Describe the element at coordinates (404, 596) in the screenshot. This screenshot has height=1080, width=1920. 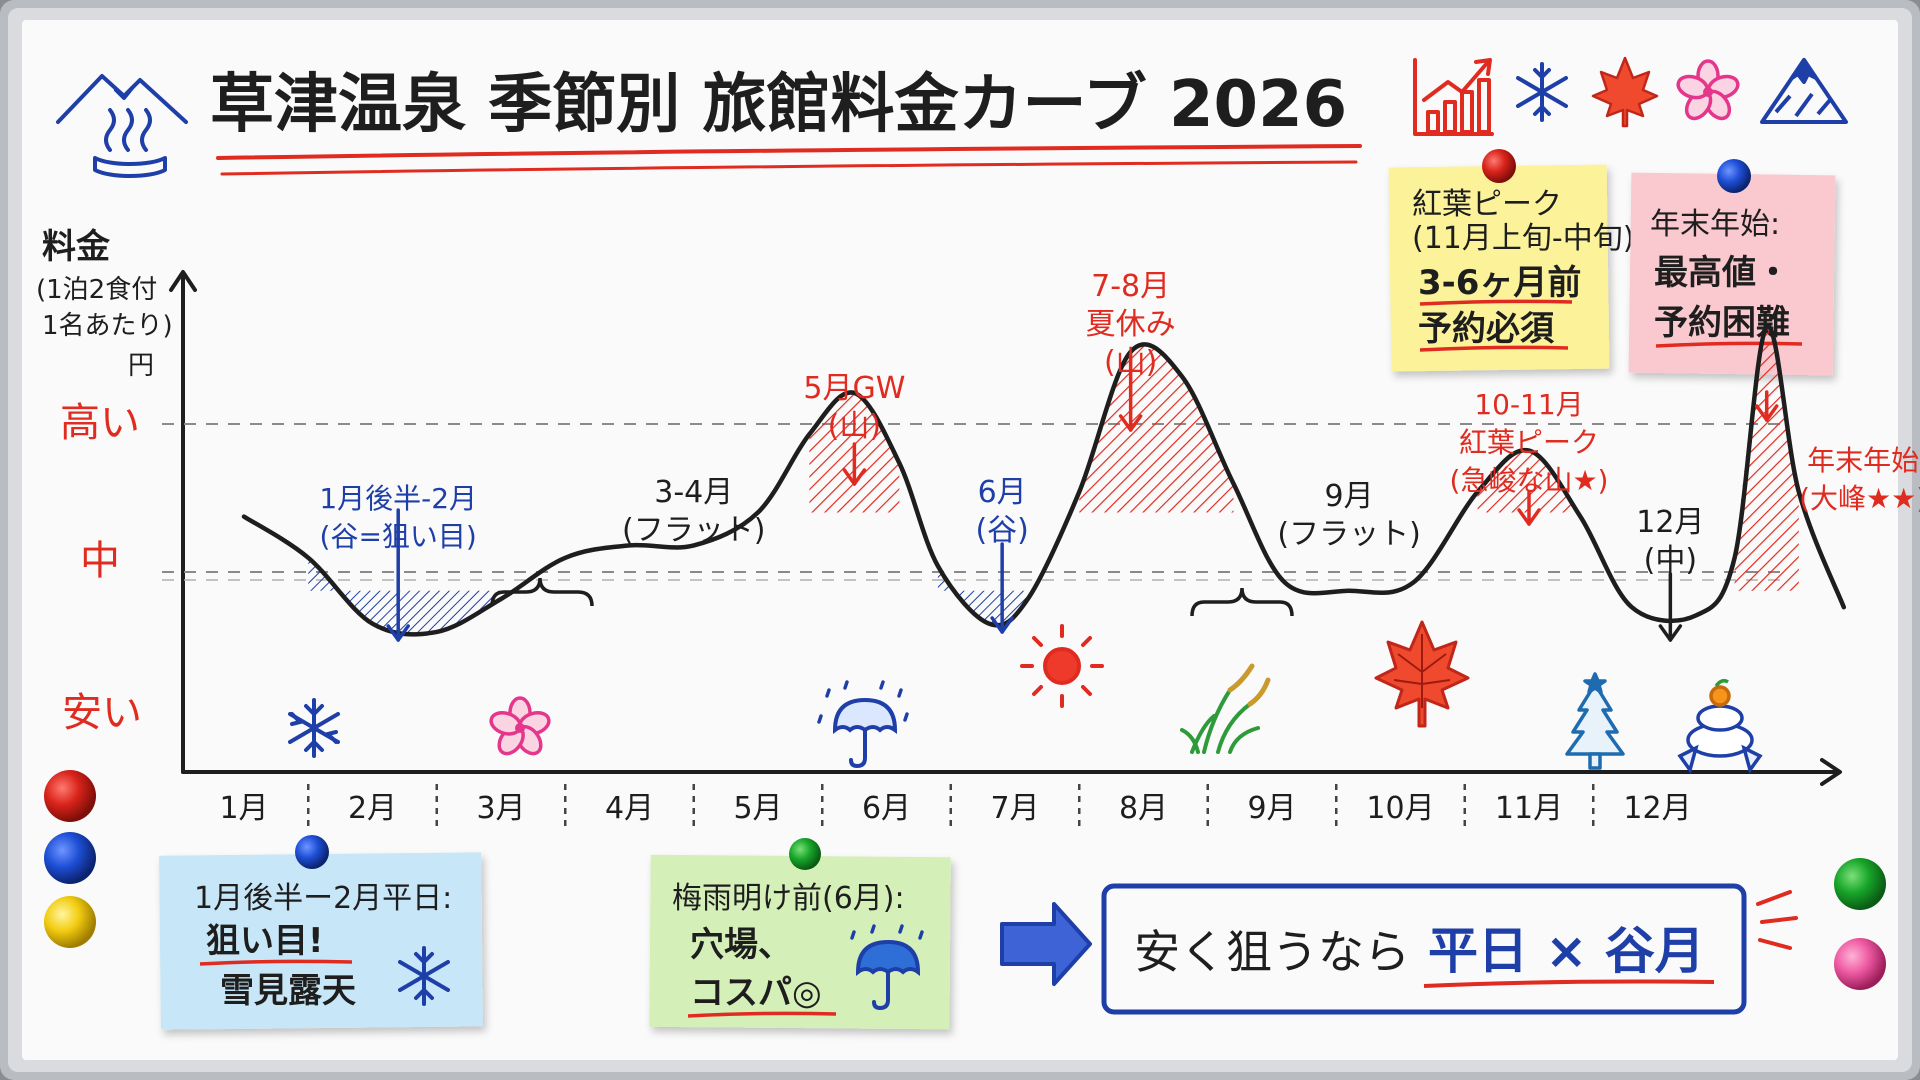
I see `valley-fill-winter` at that location.